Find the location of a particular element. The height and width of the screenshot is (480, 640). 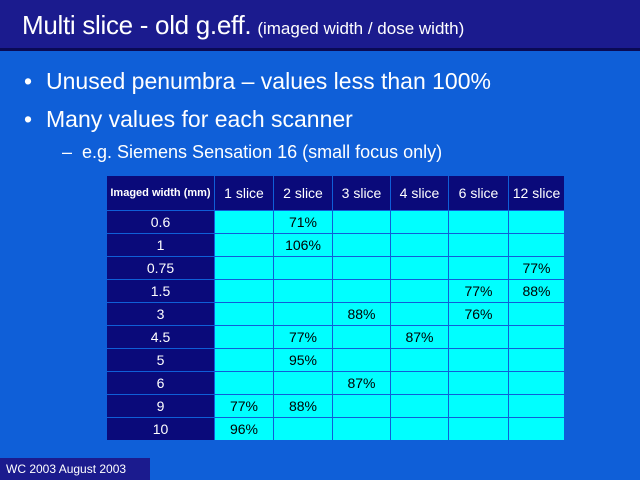

bullet-text: Many values for each scanner is located at coordinates (199, 119).